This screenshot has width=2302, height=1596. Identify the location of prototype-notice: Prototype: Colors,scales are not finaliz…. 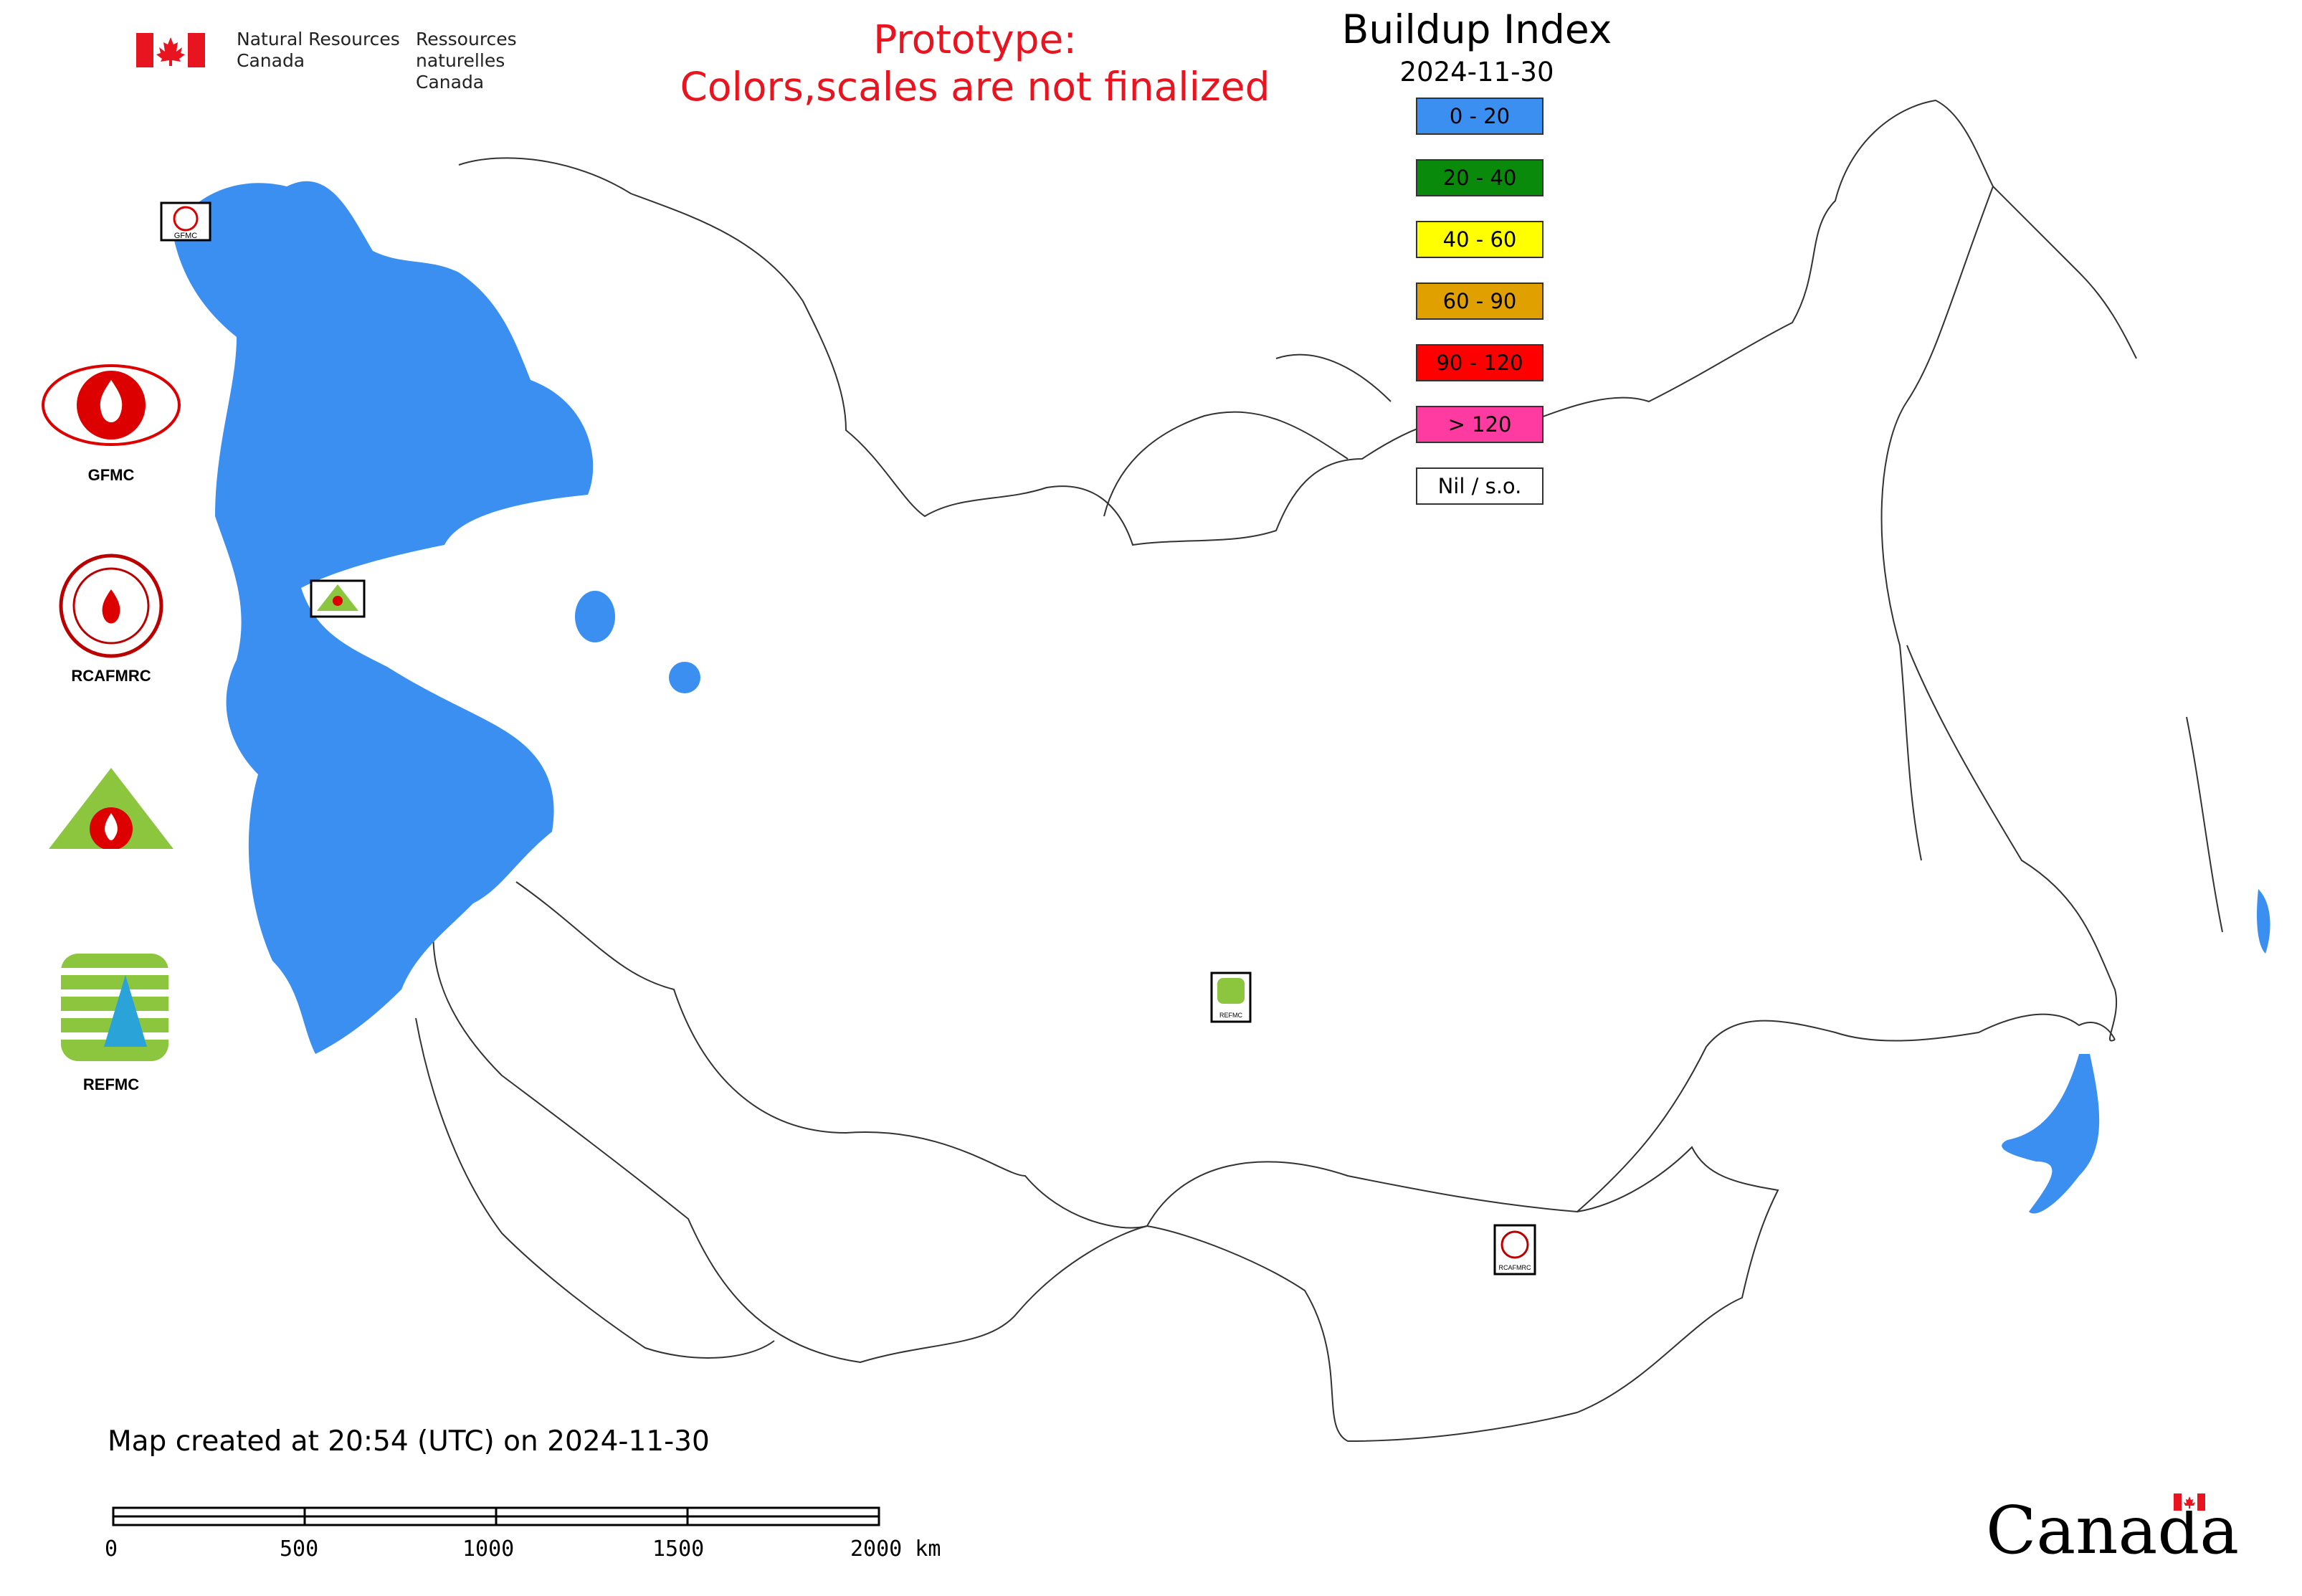
(975, 63).